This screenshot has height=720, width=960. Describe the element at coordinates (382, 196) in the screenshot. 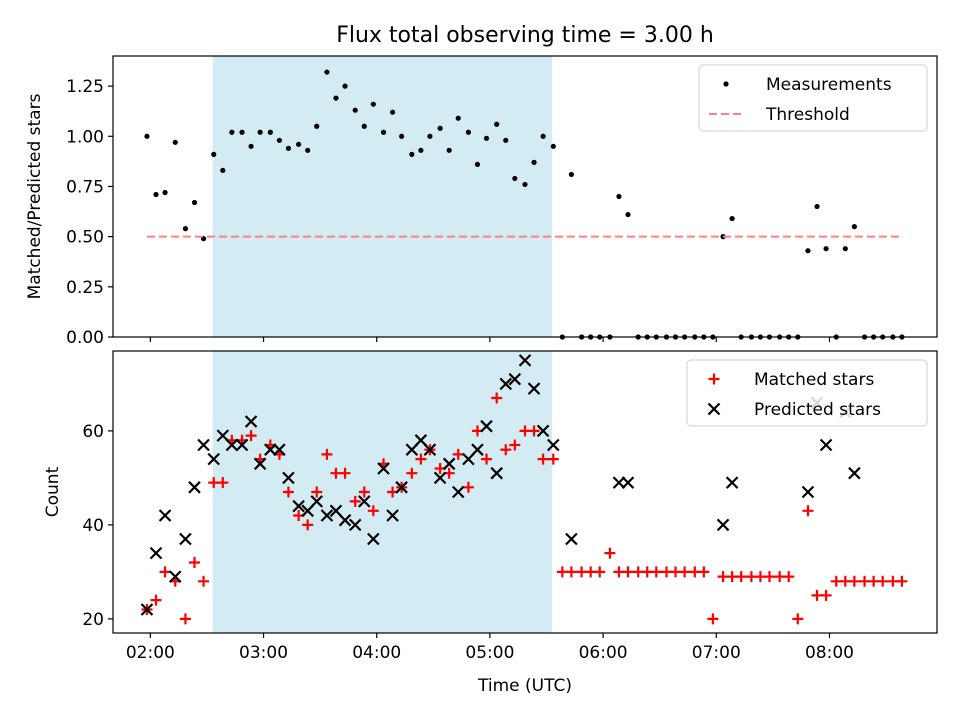

I see `observing-window-band` at that location.